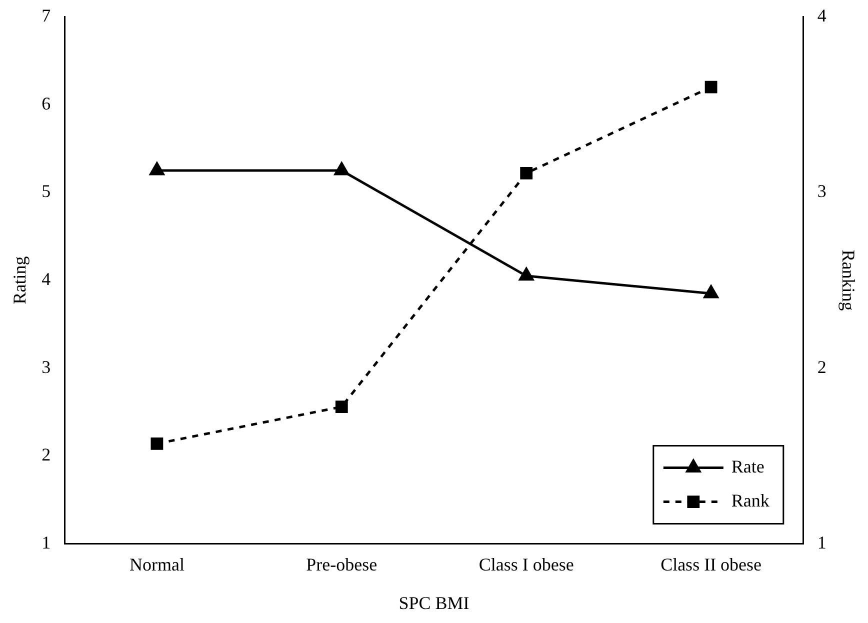 The height and width of the screenshot is (623, 868). Describe the element at coordinates (46, 16) in the screenshot. I see `y-tick-label: 7` at that location.